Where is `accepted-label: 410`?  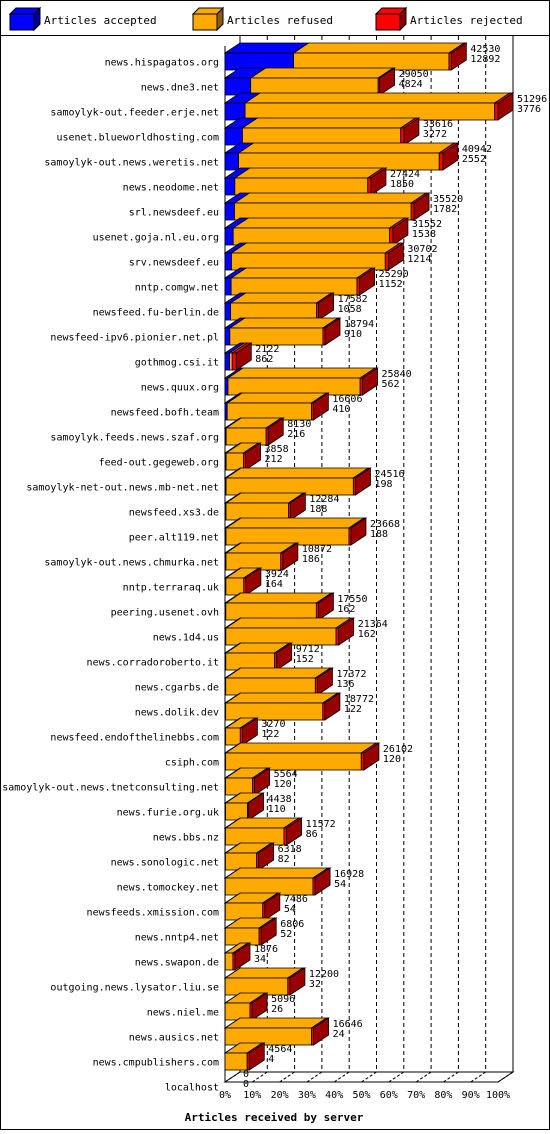
accepted-label: 410 is located at coordinates (341, 409).